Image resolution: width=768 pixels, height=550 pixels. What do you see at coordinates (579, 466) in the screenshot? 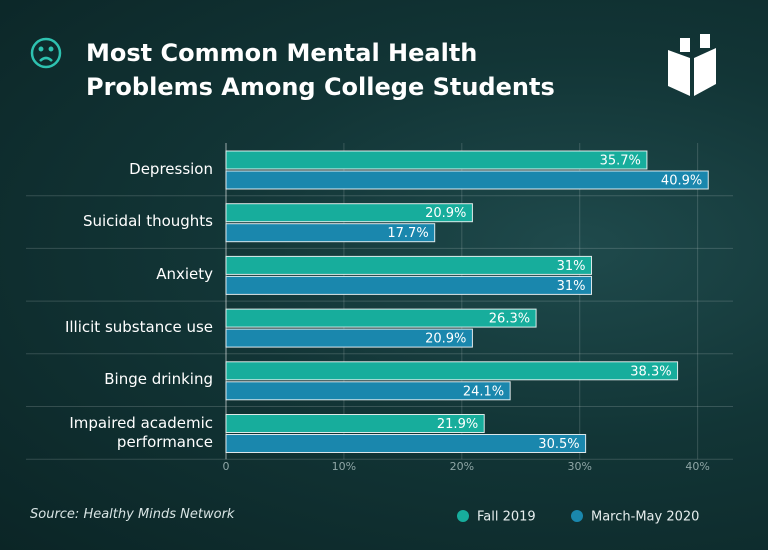
I see `x-tick-label: 30%` at bounding box center [579, 466].